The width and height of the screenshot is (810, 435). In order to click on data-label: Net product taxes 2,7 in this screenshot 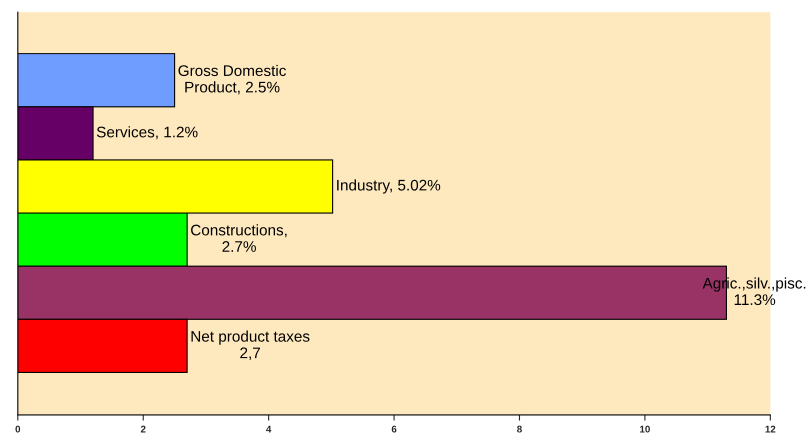, I will do `click(251, 345)`.